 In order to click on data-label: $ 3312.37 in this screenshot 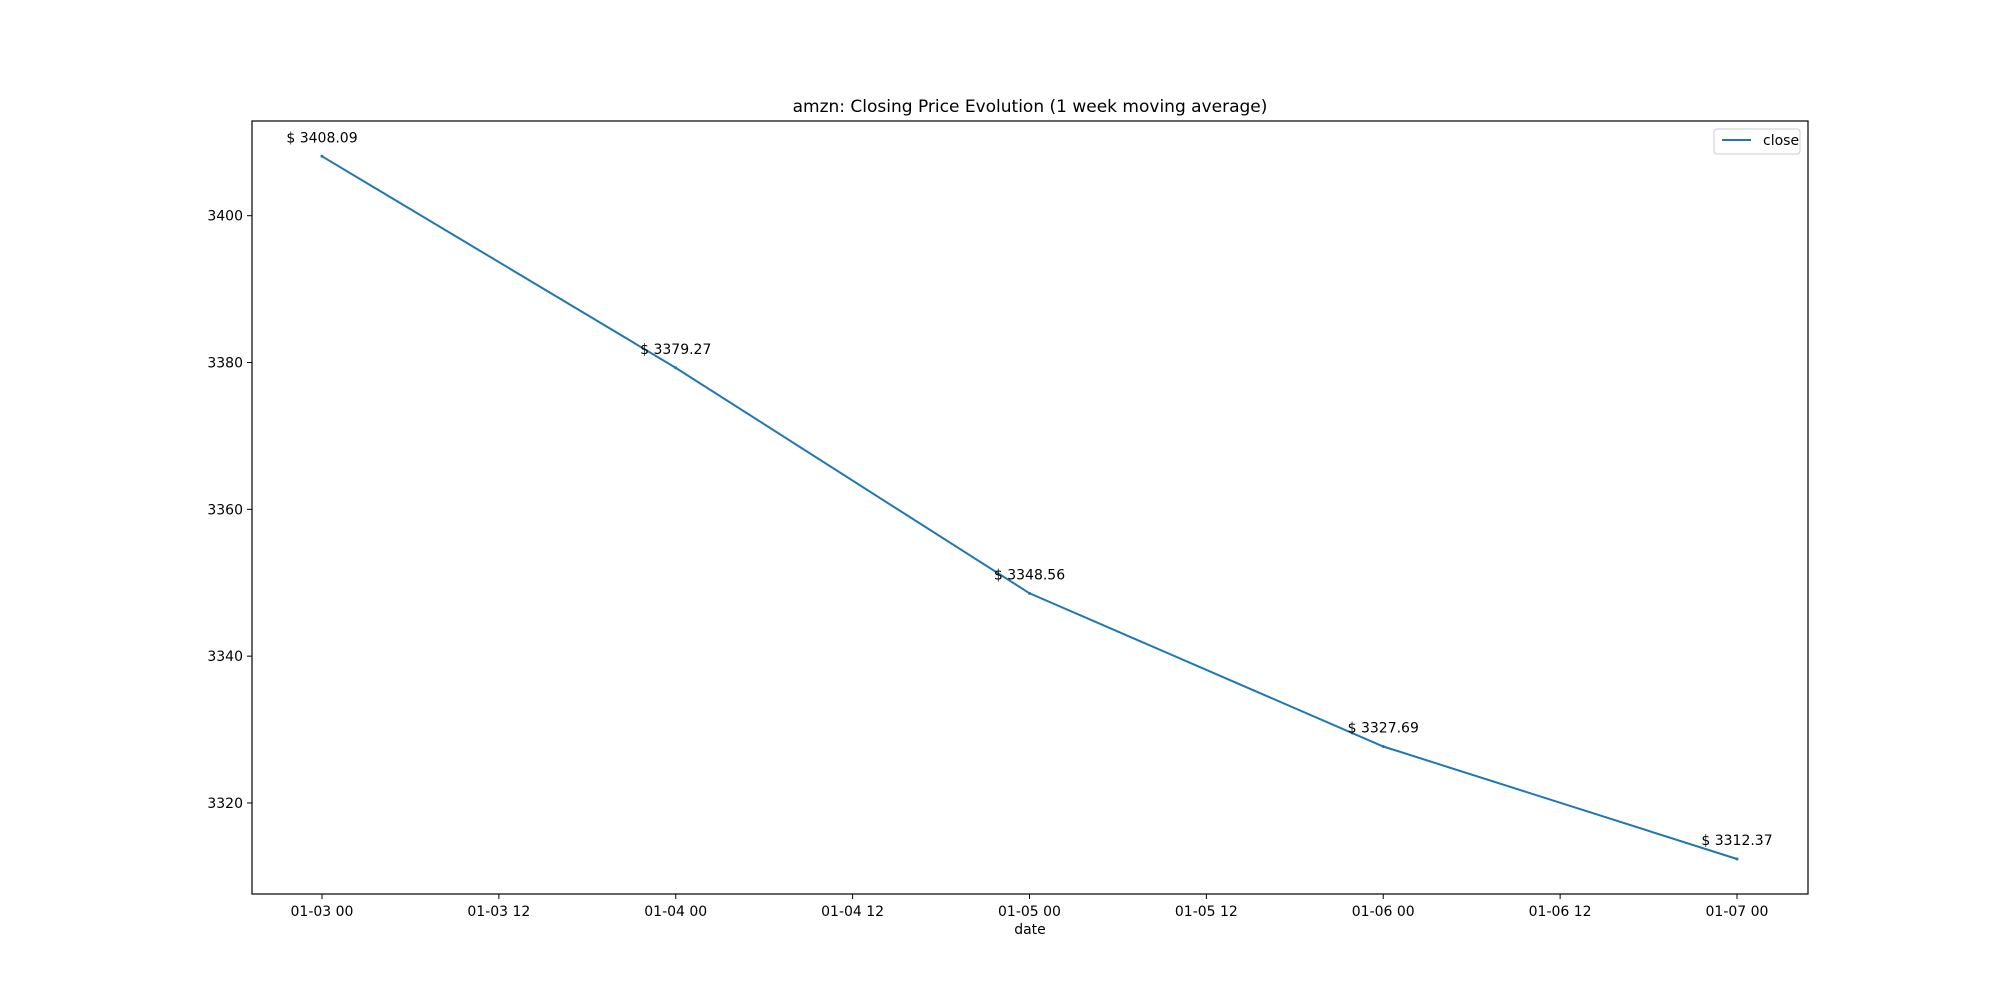, I will do `click(1736, 841)`.